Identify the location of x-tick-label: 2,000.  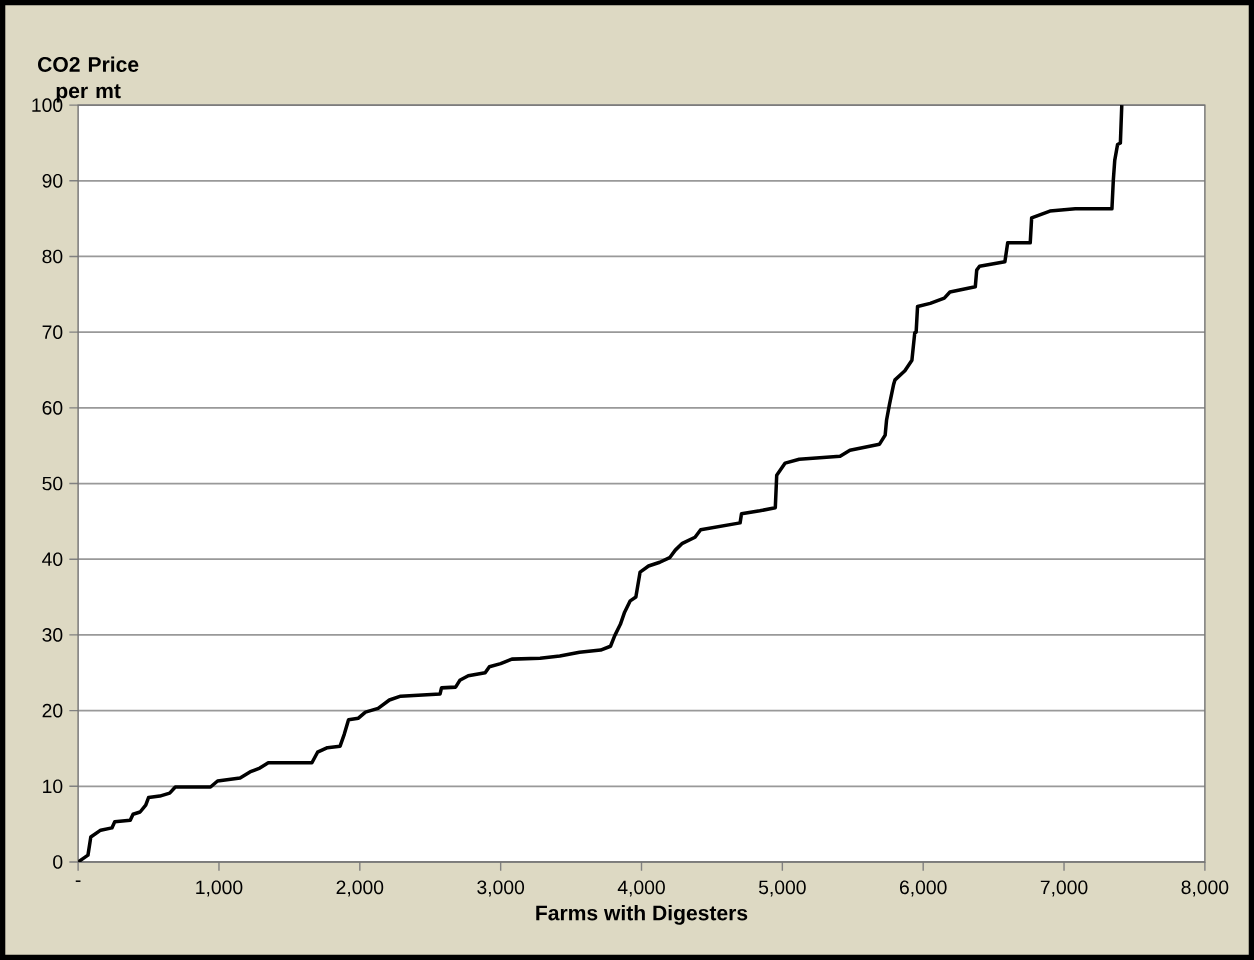
(360, 888).